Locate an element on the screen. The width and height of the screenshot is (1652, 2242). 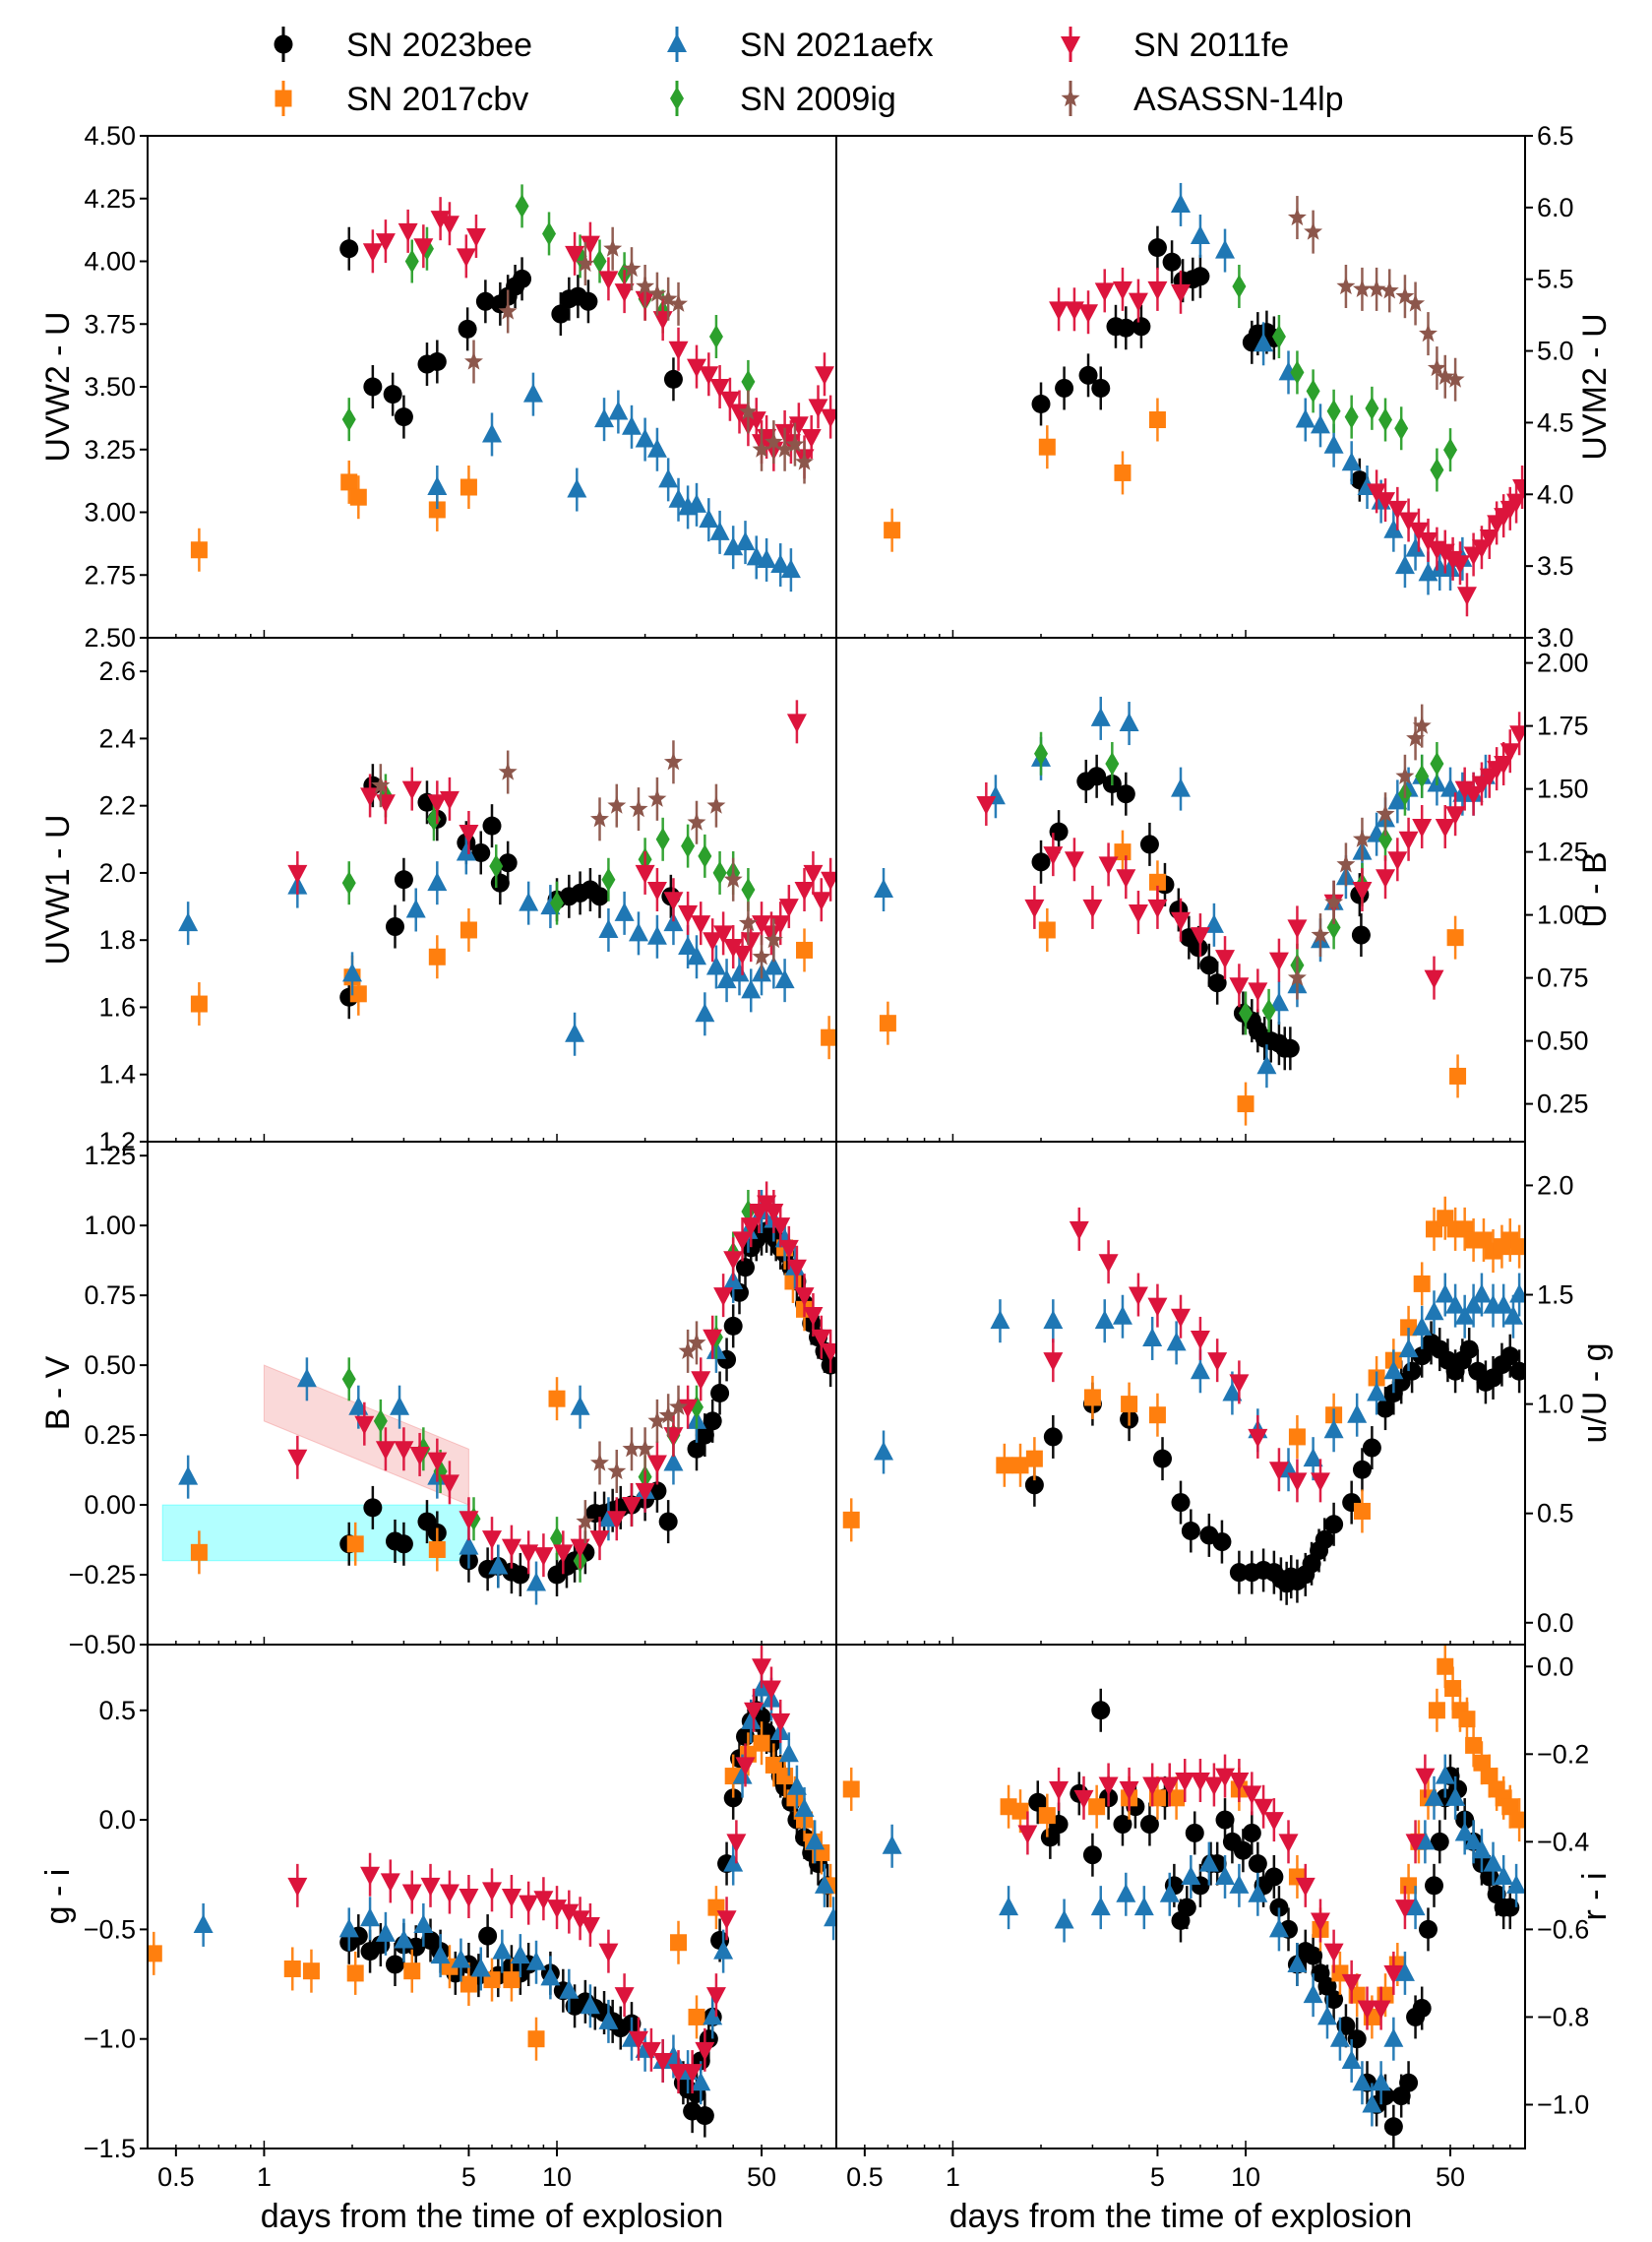
series-sn-2011fe is located at coordinates (1287, 442).